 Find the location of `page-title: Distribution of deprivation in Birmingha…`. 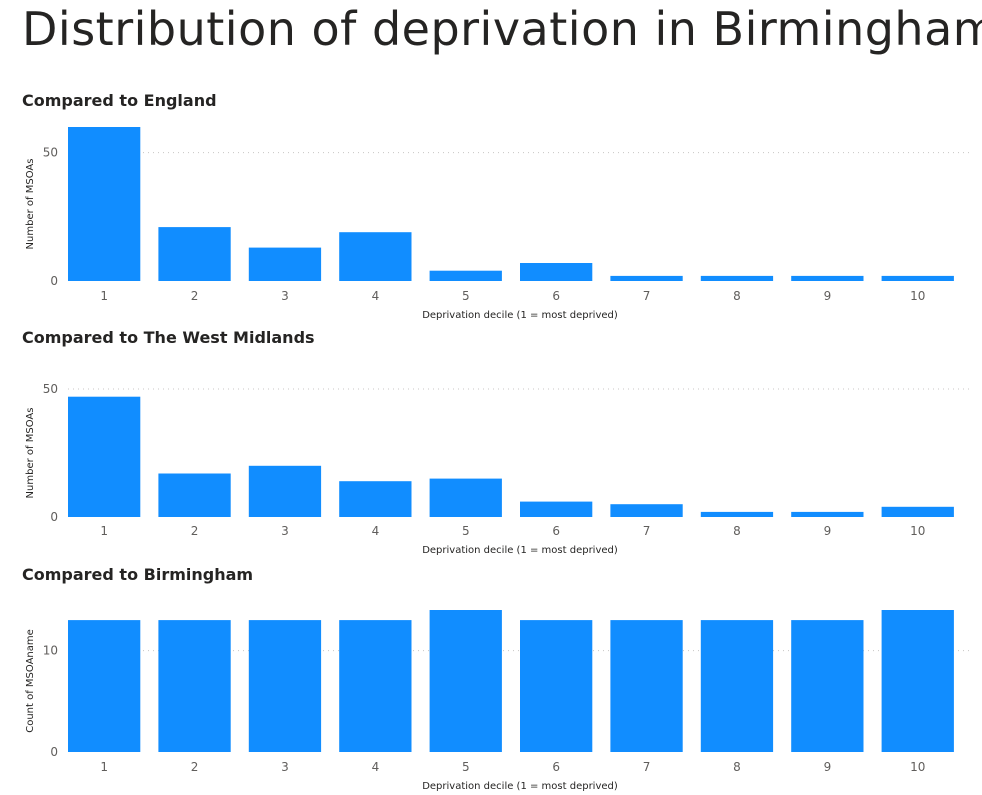

page-title: Distribution of deprivation in Birmingha… is located at coordinates (502, 29).